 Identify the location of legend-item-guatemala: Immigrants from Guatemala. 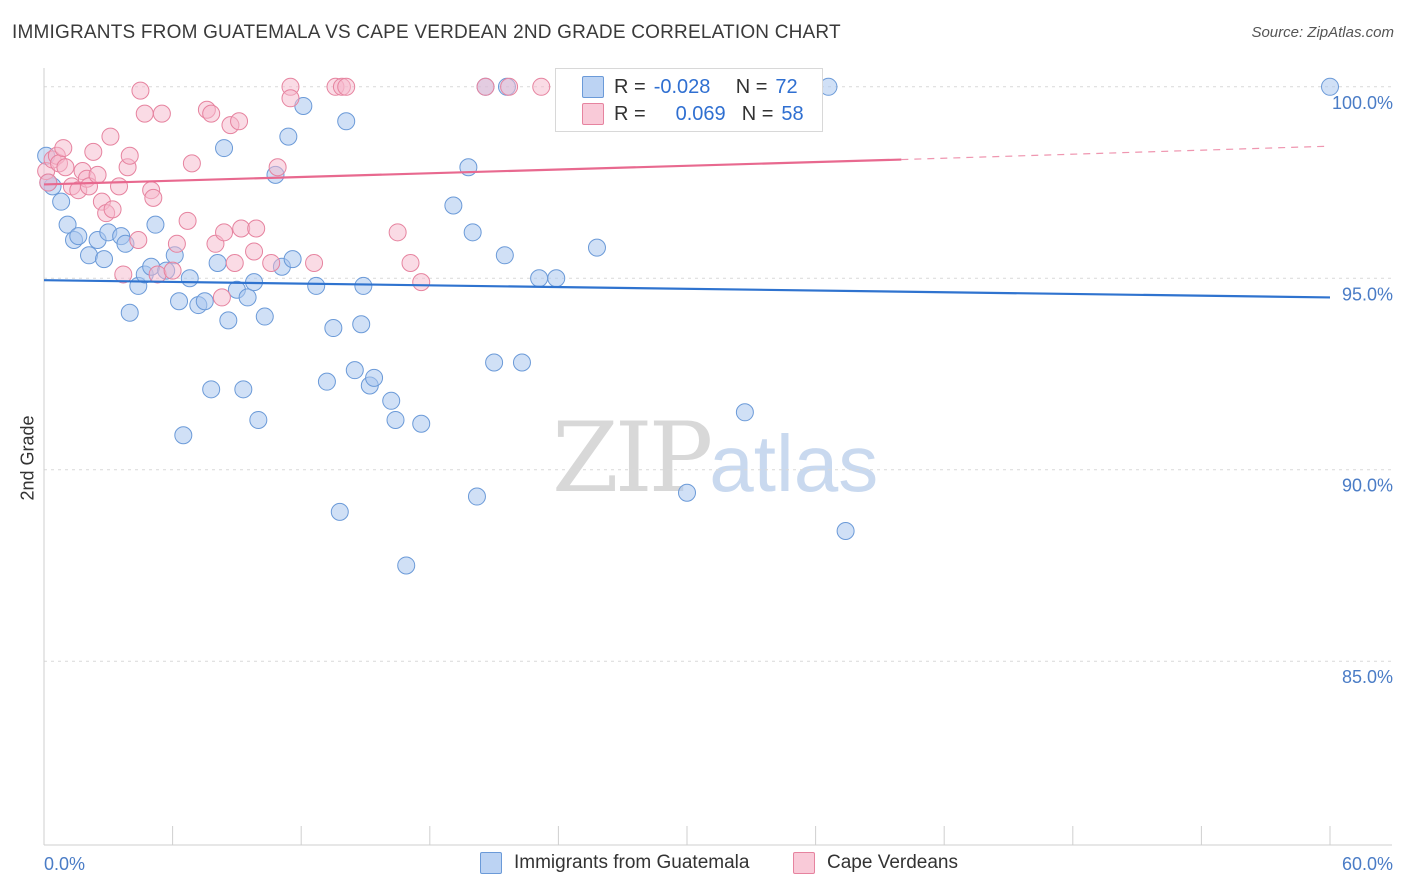
(614, 863).